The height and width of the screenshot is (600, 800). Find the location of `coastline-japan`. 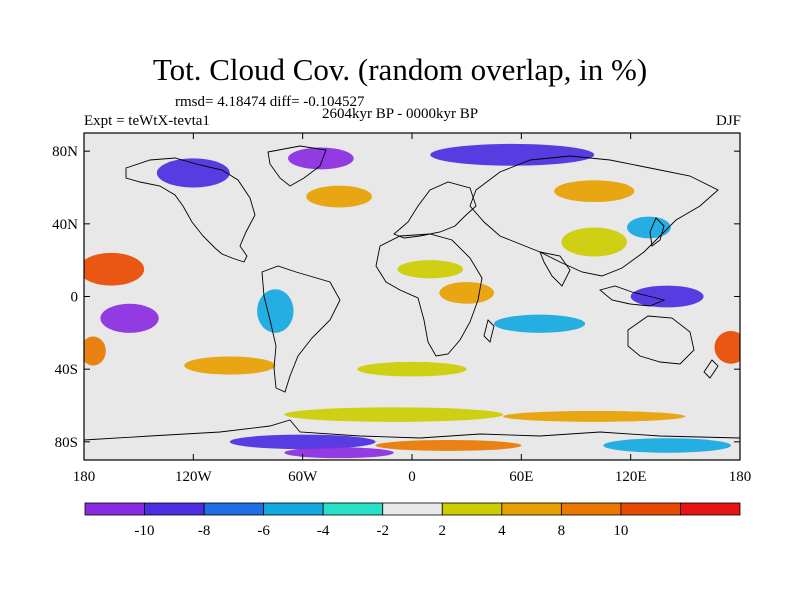

coastline-japan is located at coordinates (657, 232).